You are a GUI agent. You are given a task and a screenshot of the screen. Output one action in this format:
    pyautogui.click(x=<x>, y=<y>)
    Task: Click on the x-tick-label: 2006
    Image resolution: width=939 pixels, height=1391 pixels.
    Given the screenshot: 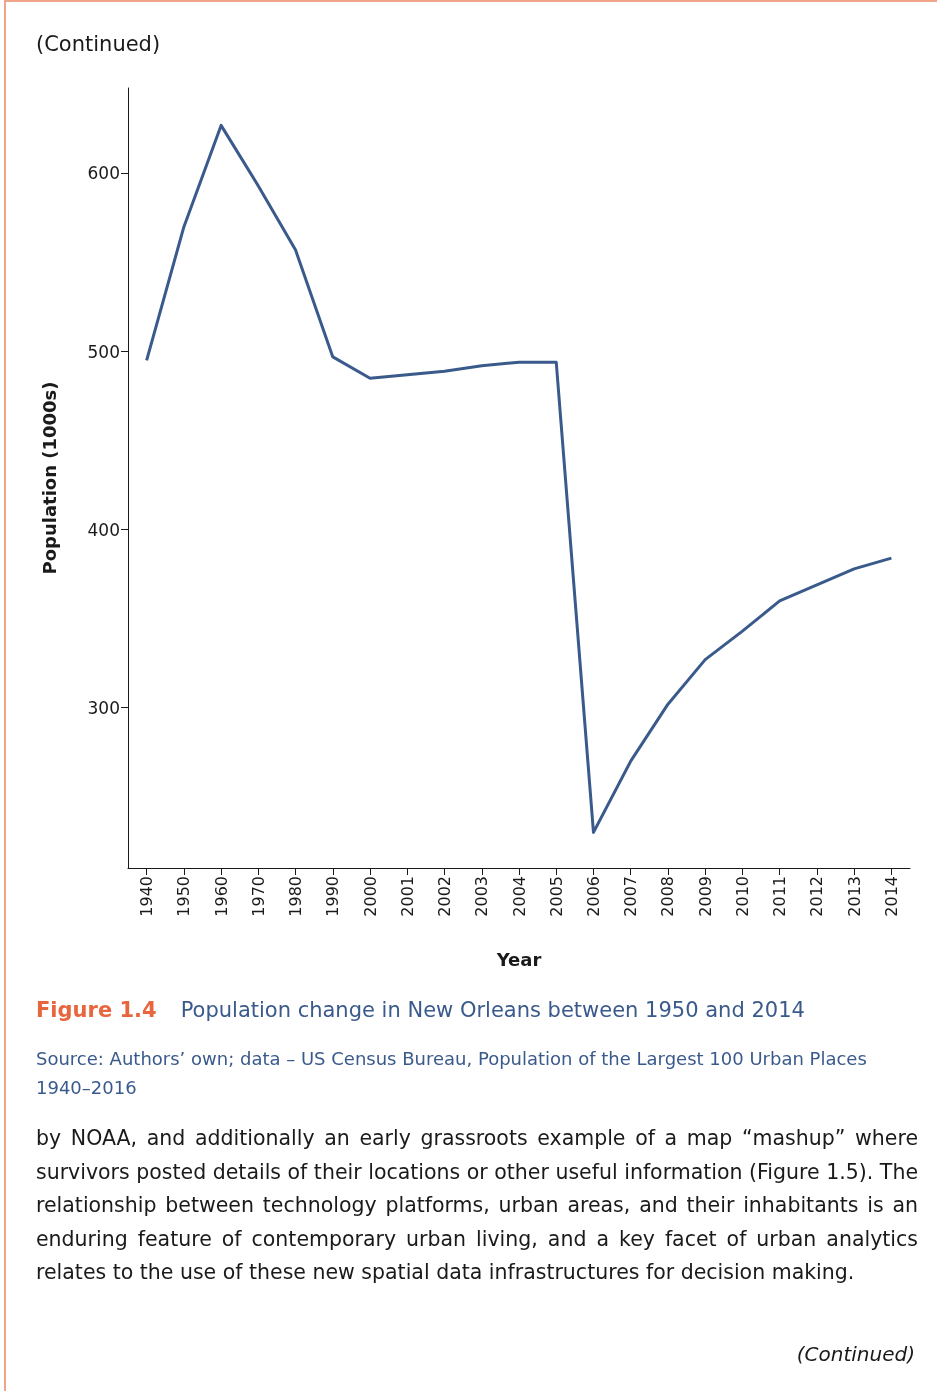 What is the action you would take?
    pyautogui.click(x=593, y=896)
    